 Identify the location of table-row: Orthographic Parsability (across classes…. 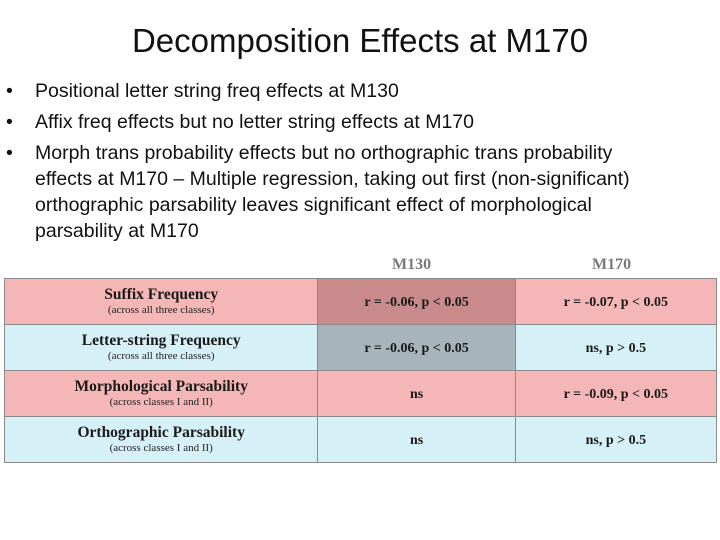
(360, 439).